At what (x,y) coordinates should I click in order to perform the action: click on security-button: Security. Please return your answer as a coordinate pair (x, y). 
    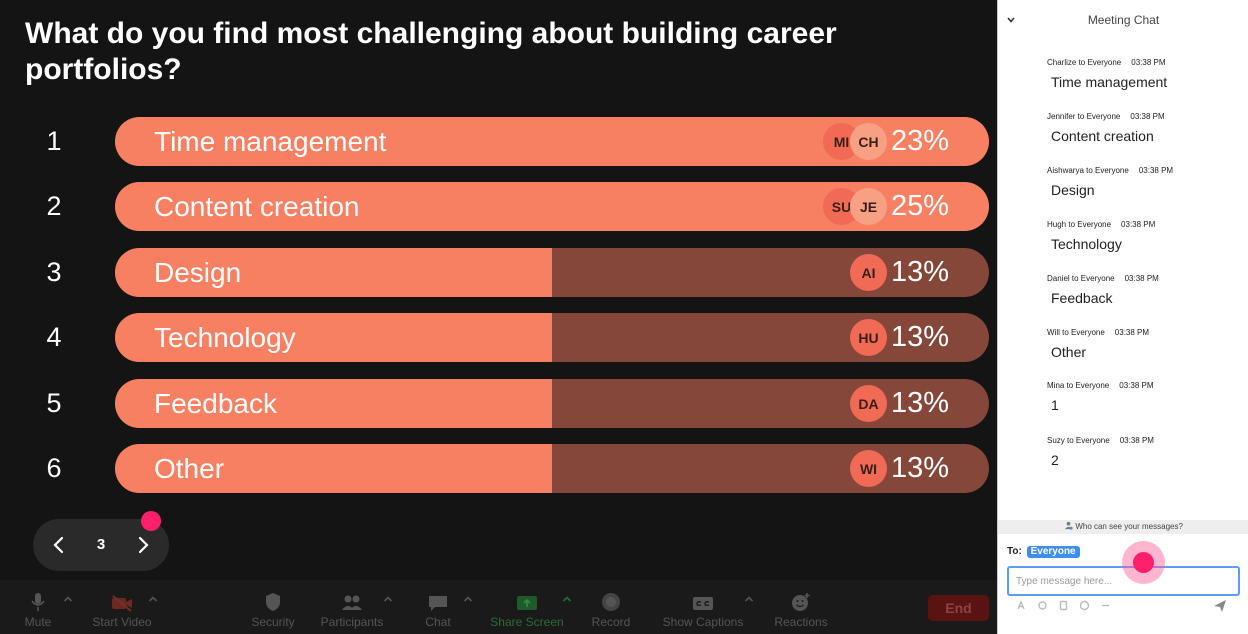
    Looking at the image, I should click on (273, 607).